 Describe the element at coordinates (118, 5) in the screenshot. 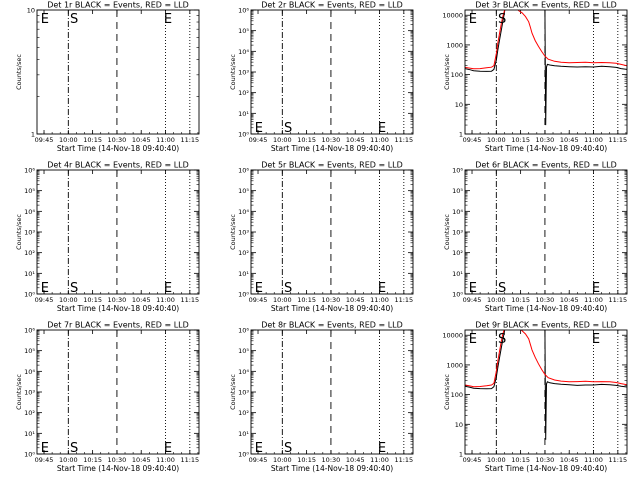

I see `panel-title: Det 1r BLACK = Events, RED = LLD` at that location.